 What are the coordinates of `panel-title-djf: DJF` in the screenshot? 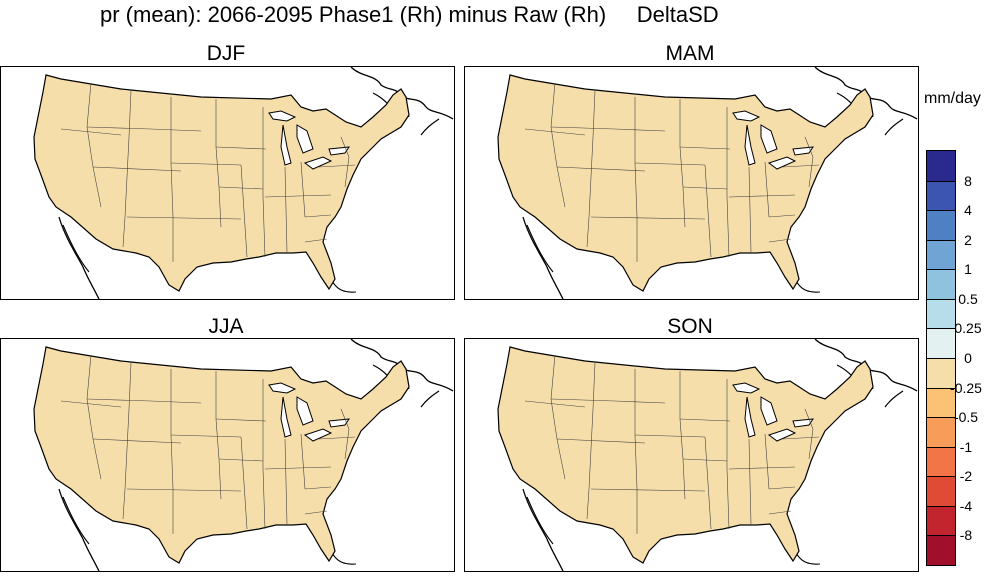 It's located at (226, 53).